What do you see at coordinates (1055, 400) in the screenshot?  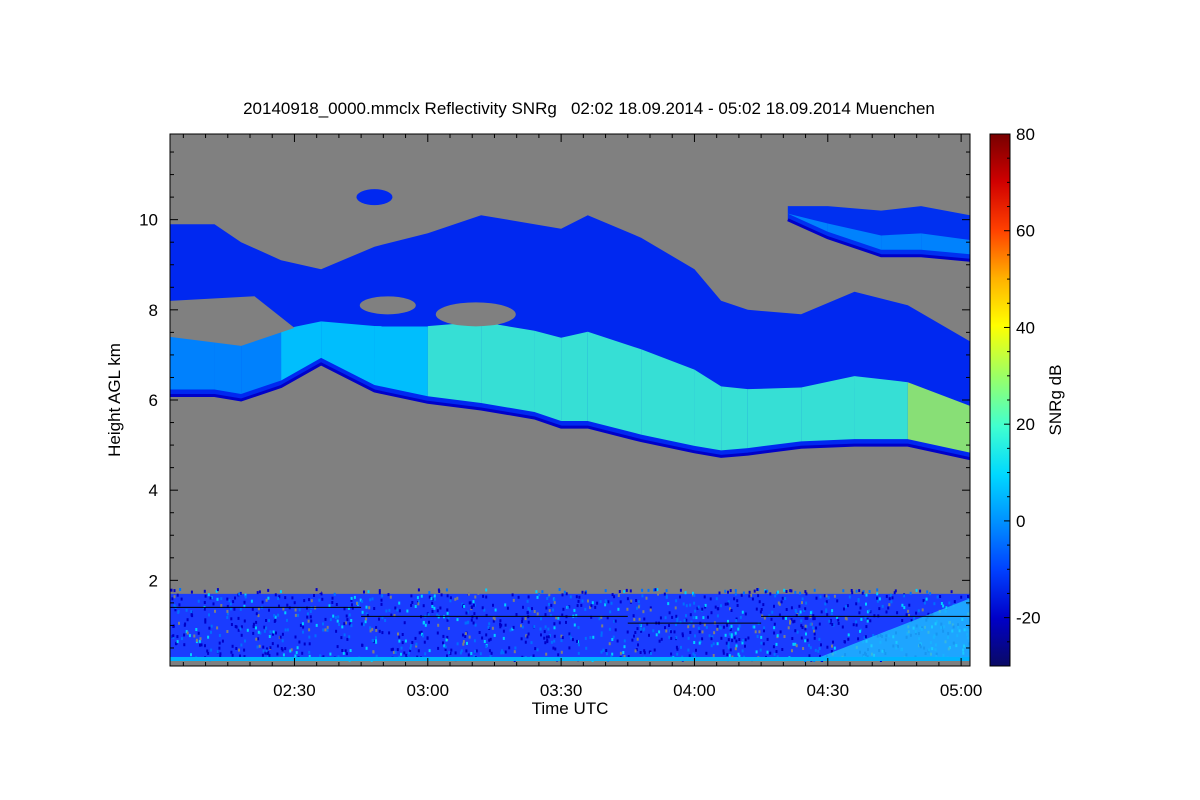 I see `colorbar-label: SNRg dB` at bounding box center [1055, 400].